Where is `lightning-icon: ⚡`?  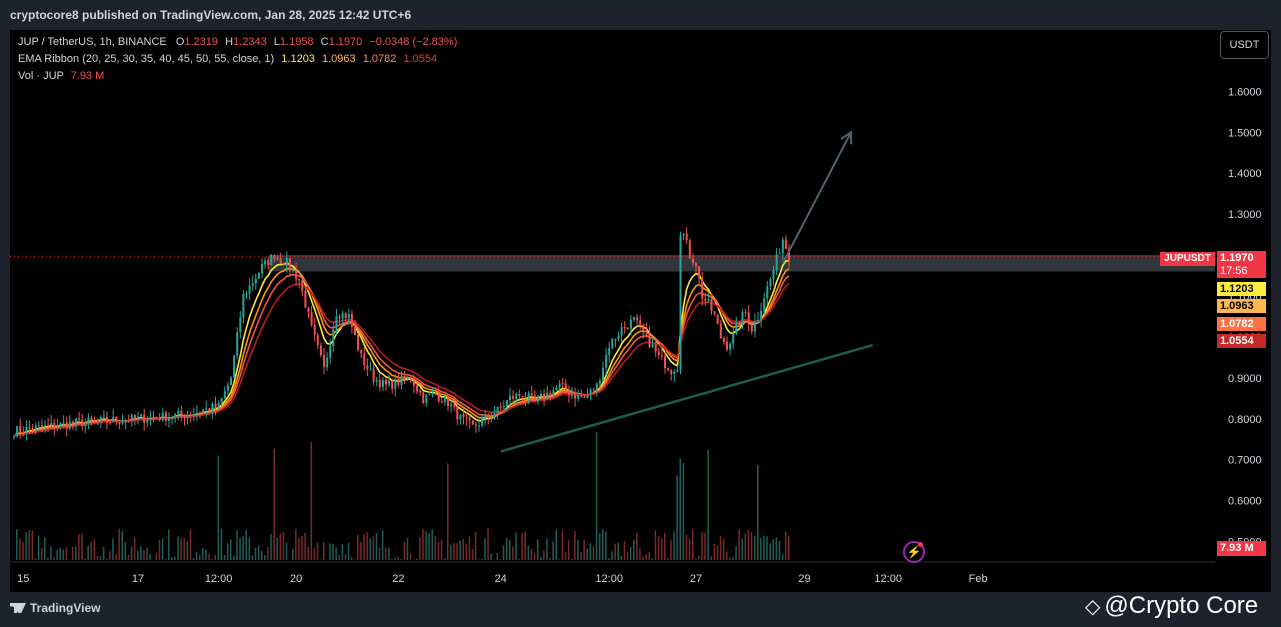
lightning-icon: ⚡ is located at coordinates (914, 552).